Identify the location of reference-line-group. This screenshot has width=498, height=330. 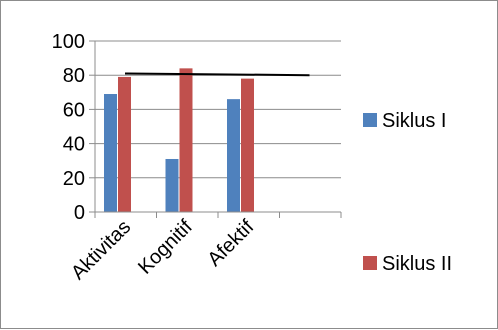
(217, 74).